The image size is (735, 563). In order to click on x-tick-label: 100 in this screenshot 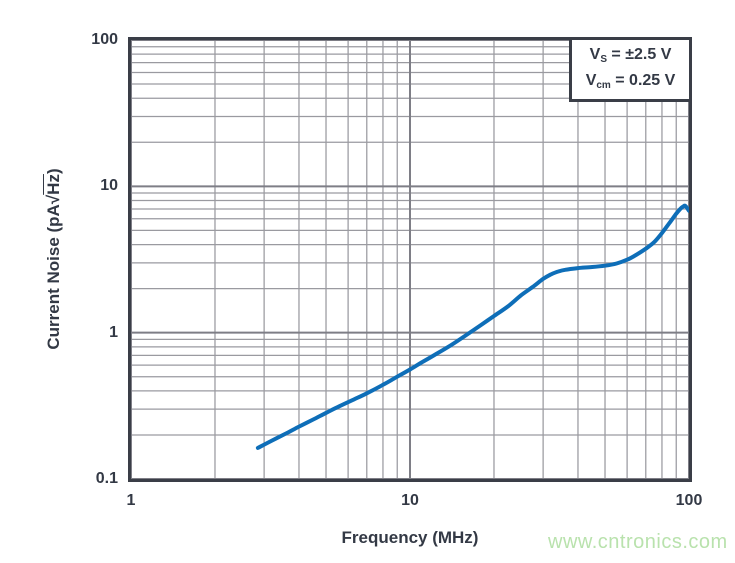, I will do `click(689, 500)`.